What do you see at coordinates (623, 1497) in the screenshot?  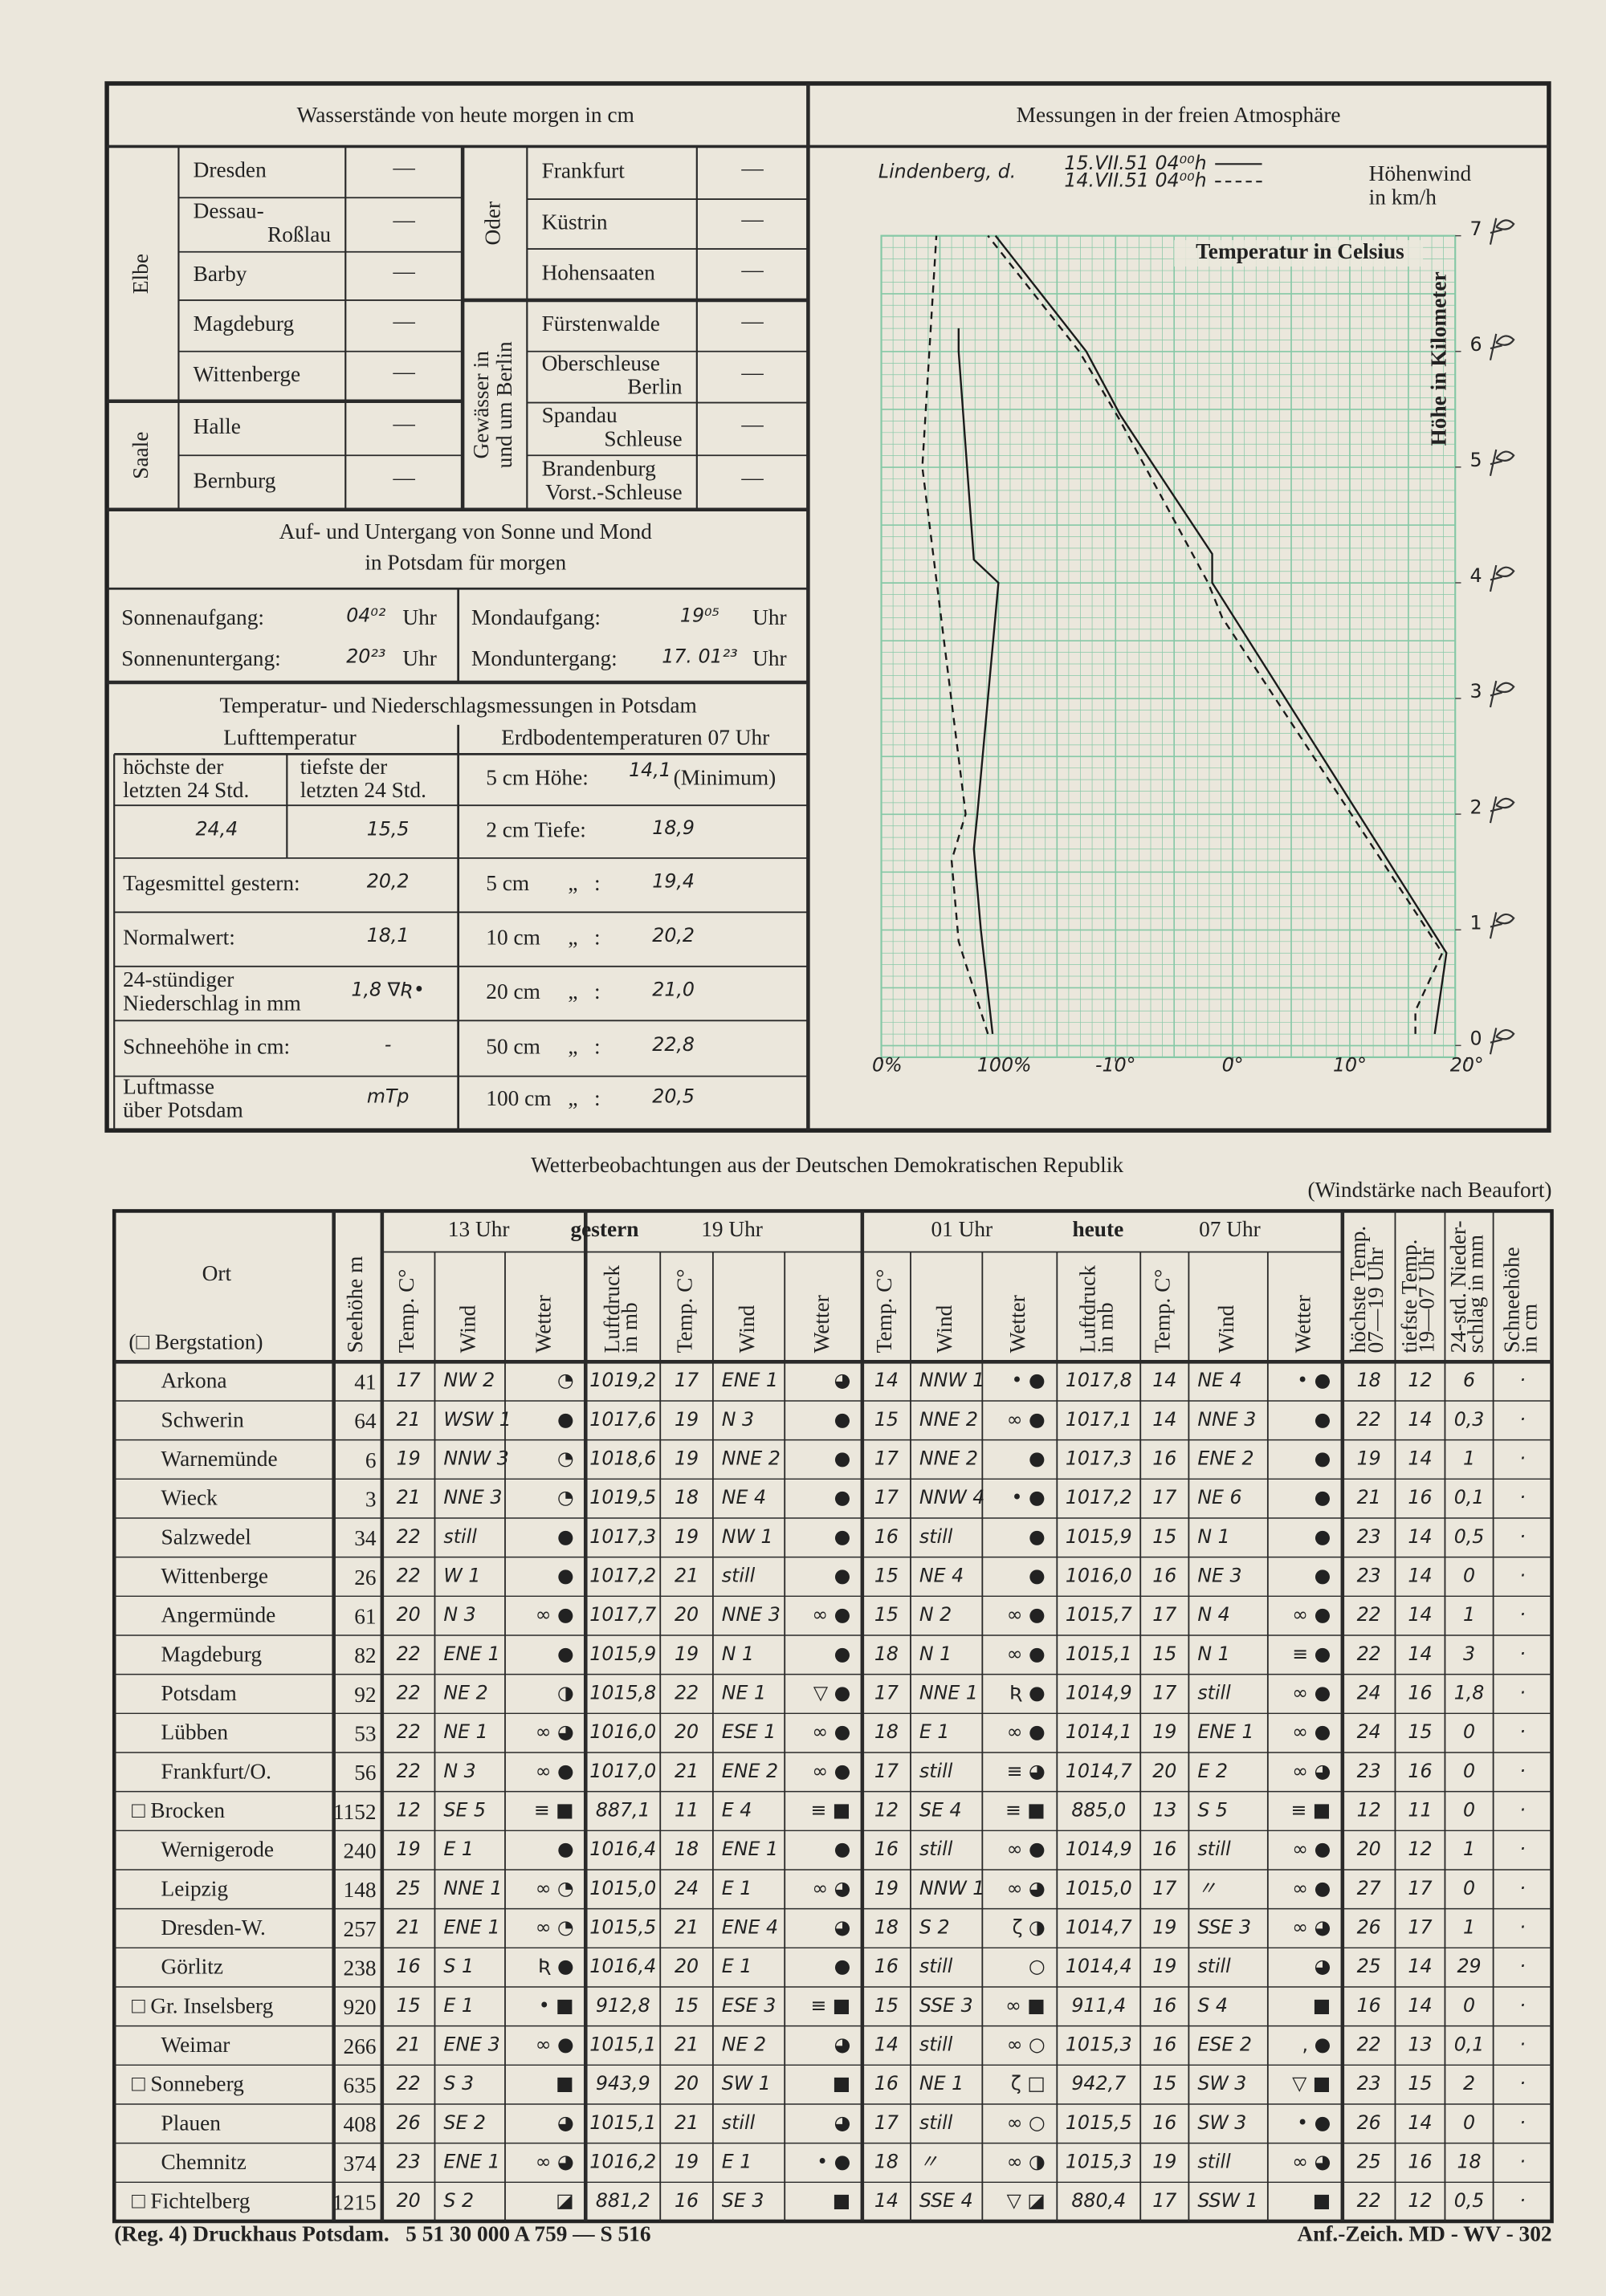 I see `cell-value: 1019,5` at bounding box center [623, 1497].